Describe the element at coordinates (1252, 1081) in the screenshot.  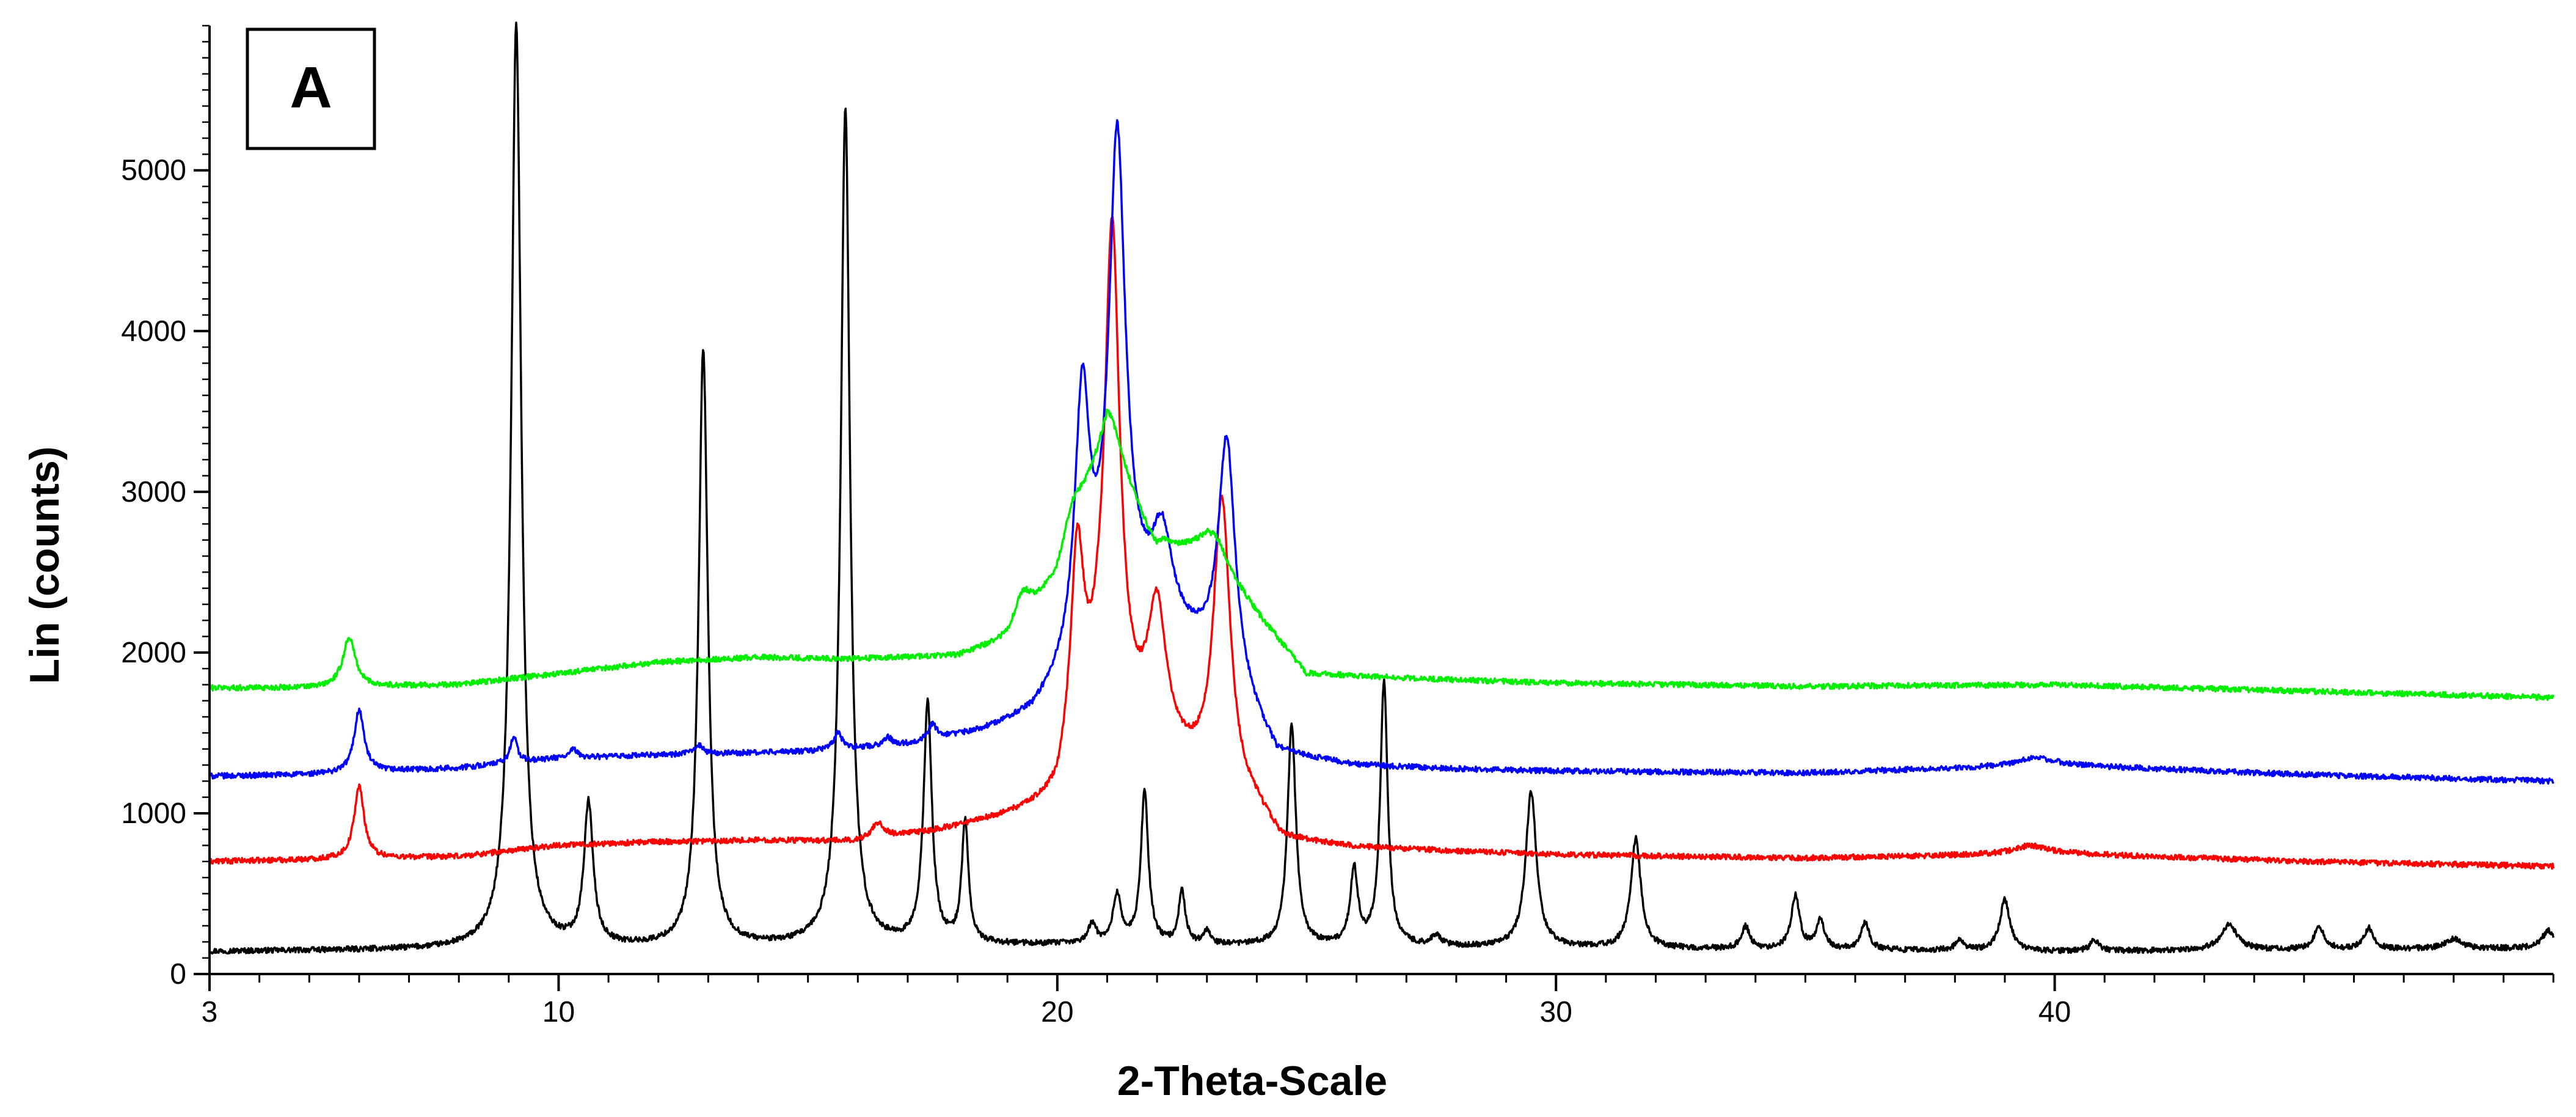
I see `x-axis-title: 2-Theta-Scale` at that location.